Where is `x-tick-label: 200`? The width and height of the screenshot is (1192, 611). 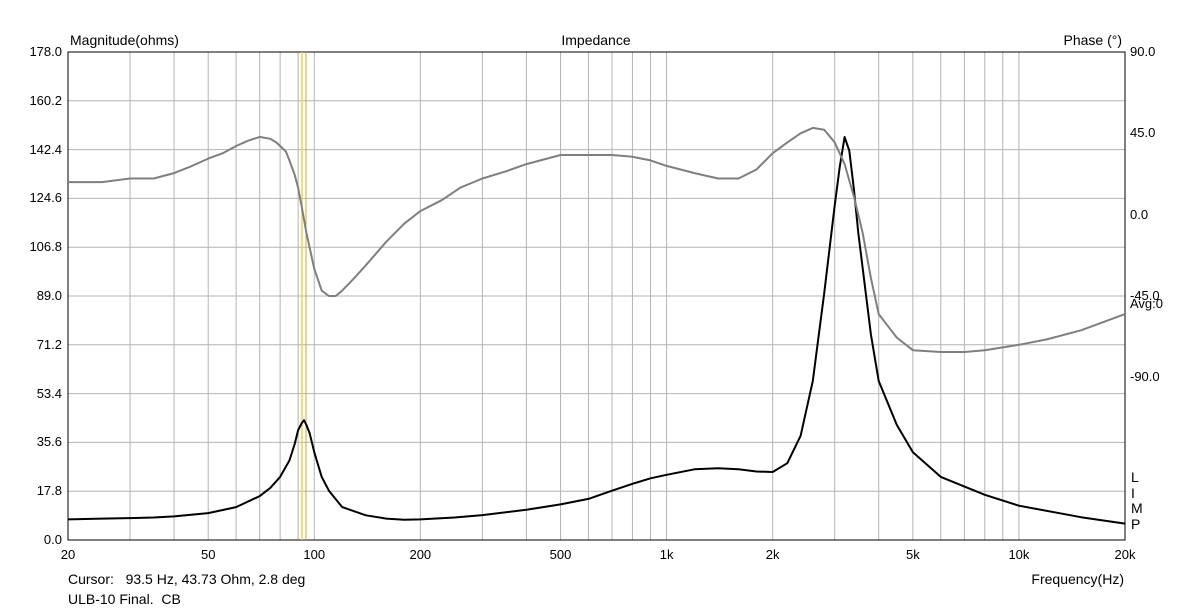
x-tick-label: 200 is located at coordinates (420, 554).